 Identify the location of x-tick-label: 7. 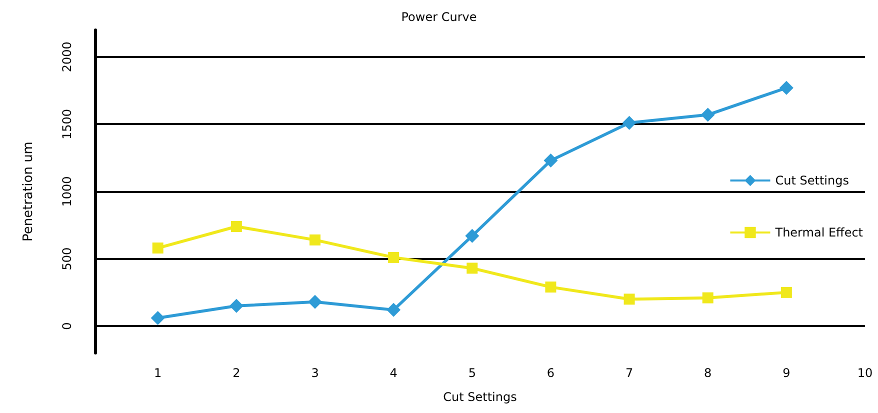
(629, 373).